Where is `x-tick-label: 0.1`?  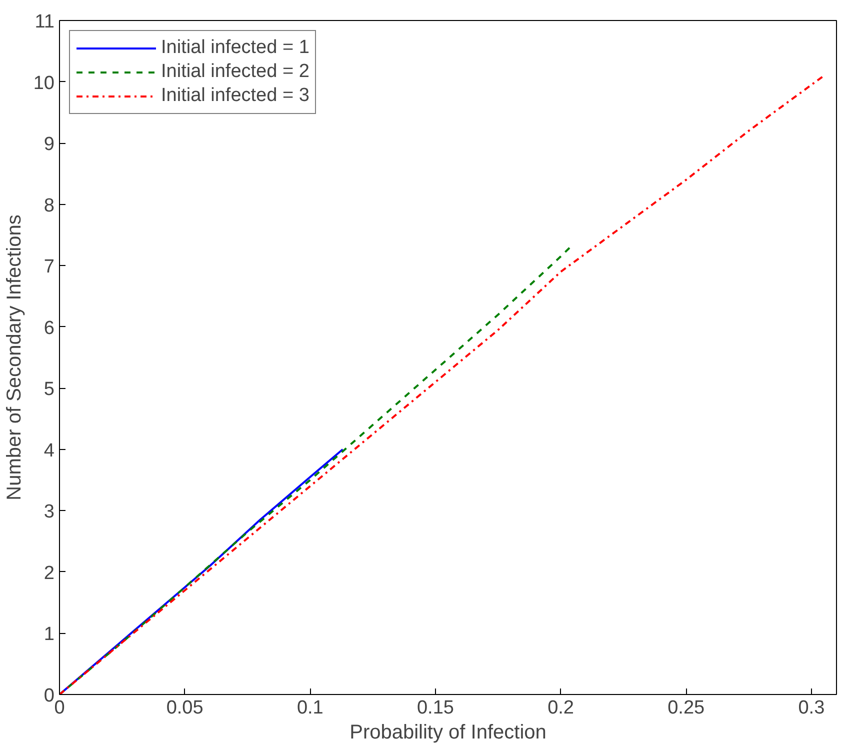
x-tick-label: 0.1 is located at coordinates (310, 708).